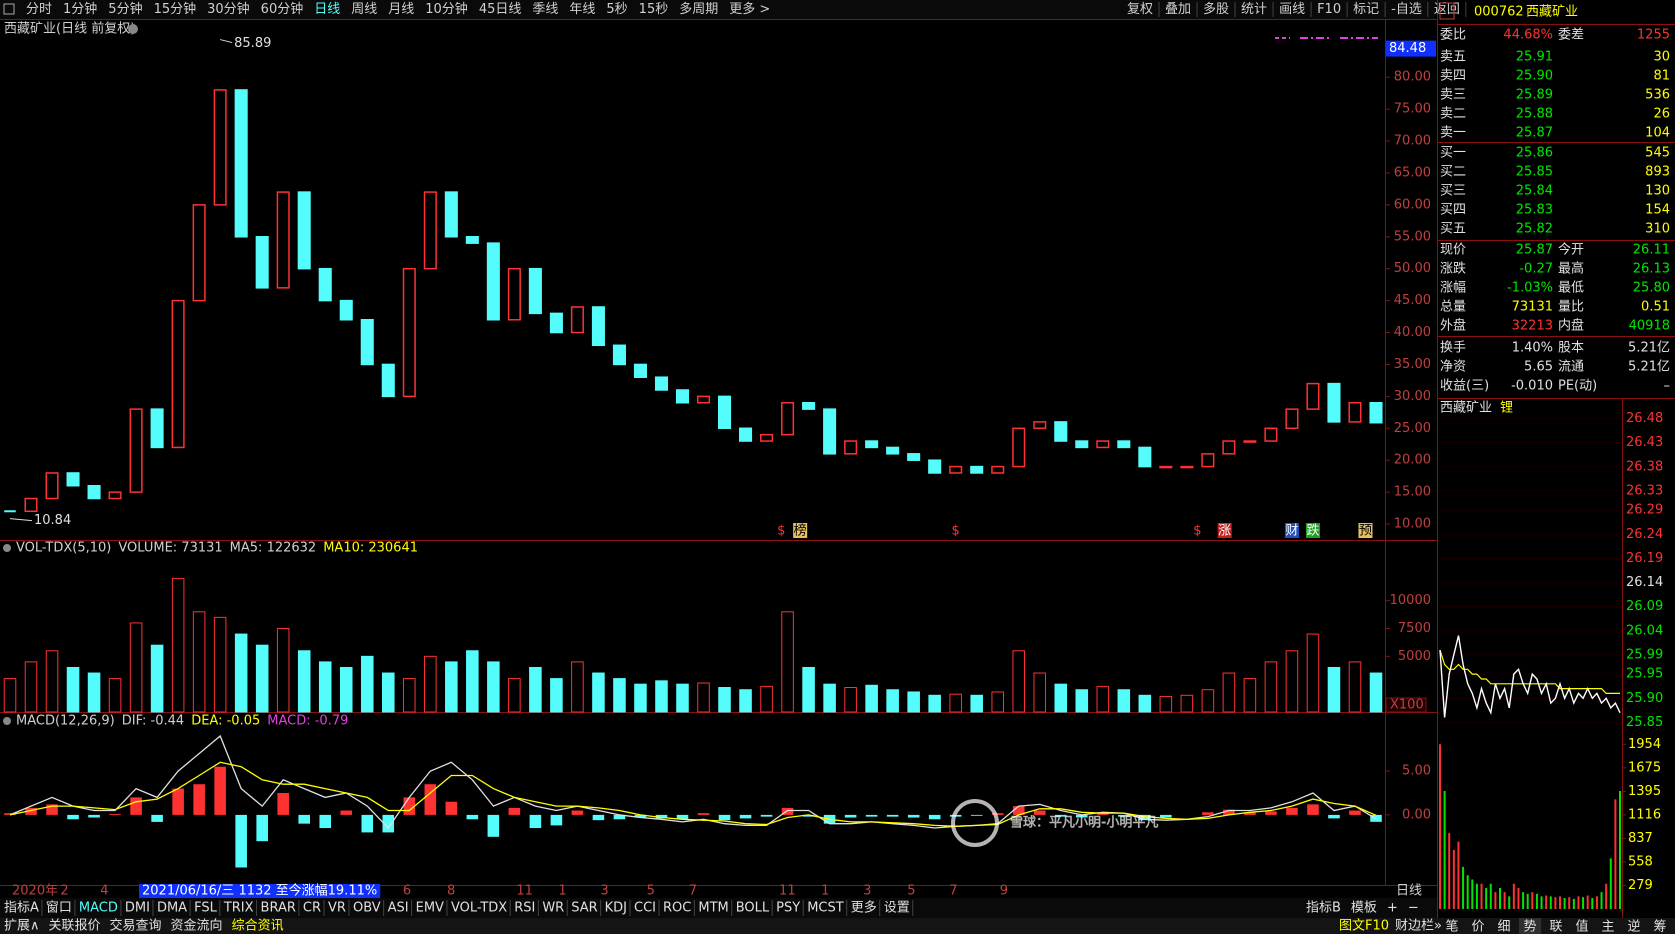 Image resolution: width=1675 pixels, height=934 pixels. Describe the element at coordinates (337, 908) in the screenshot. I see `indicator-tab: VR` at that location.